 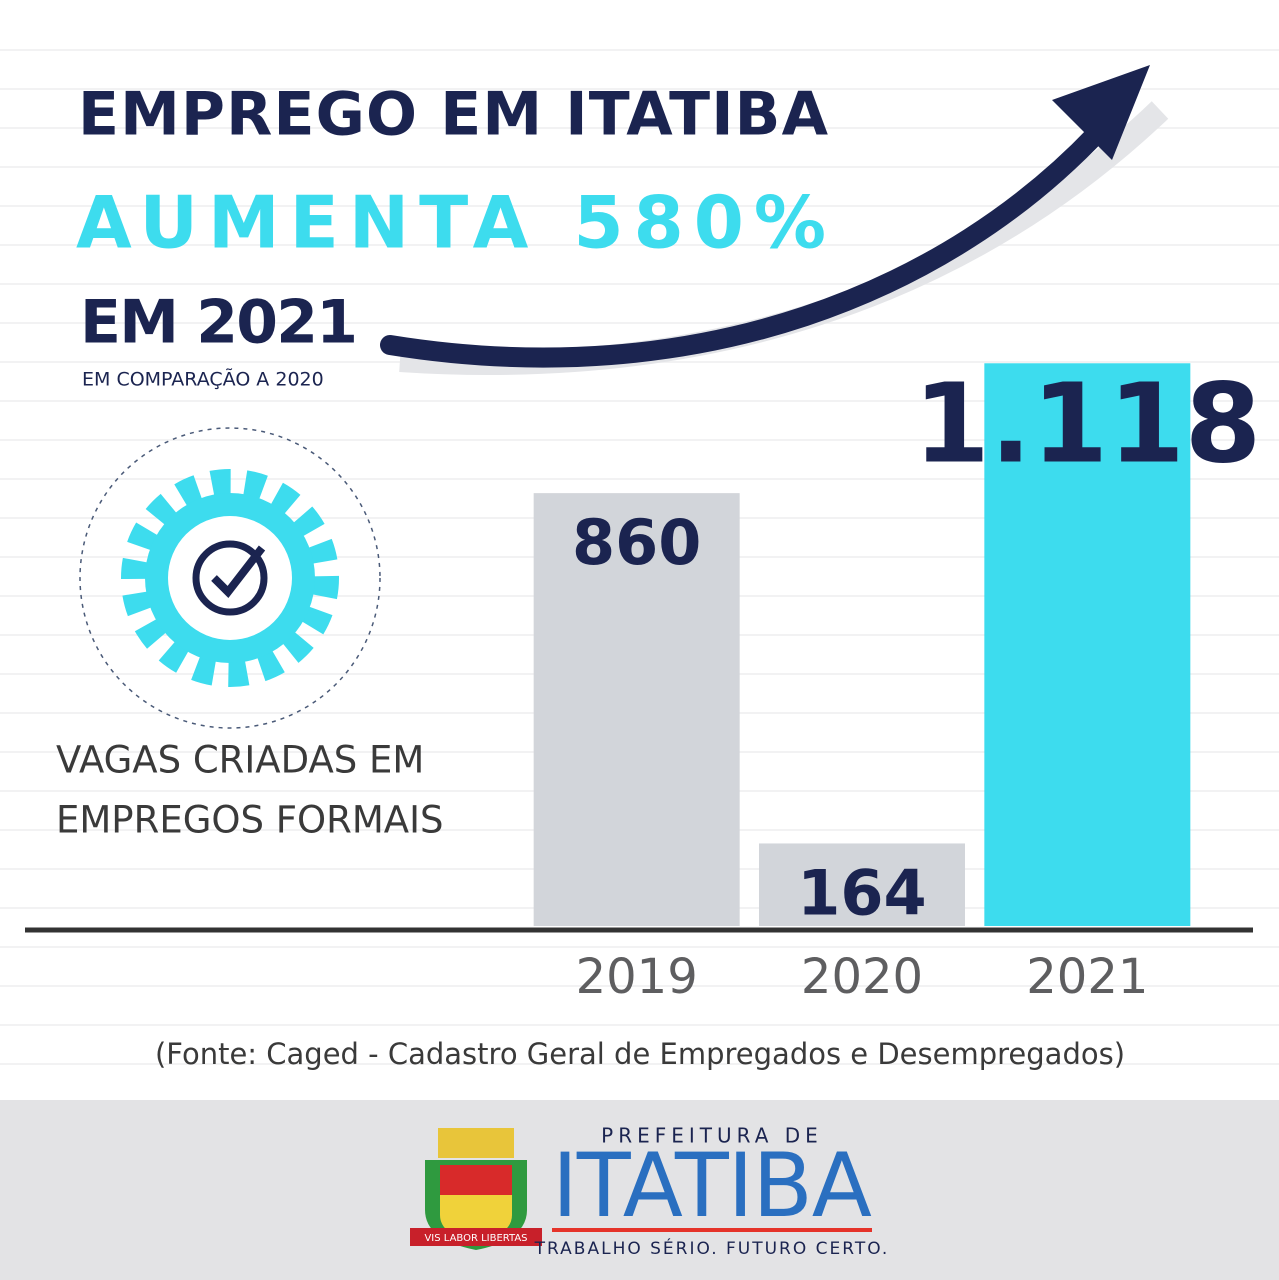 I want to click on value-label: 1.118, so click(x=1087, y=424).